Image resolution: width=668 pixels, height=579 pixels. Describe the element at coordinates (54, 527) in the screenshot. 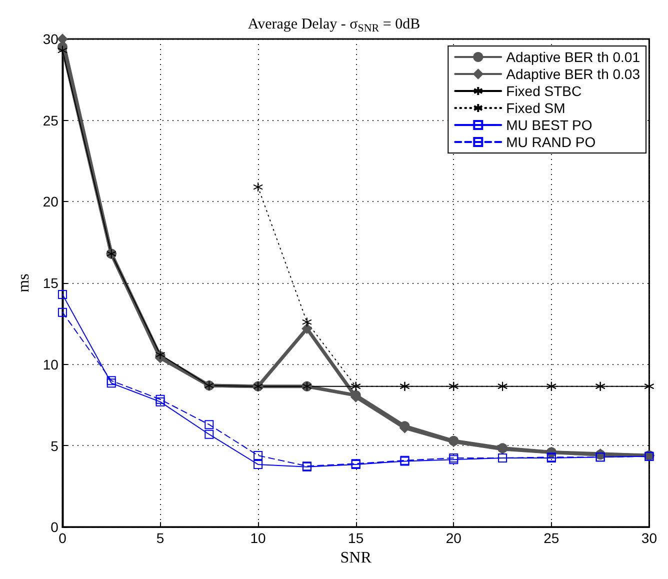

I see `y-tick-label: 0` at that location.